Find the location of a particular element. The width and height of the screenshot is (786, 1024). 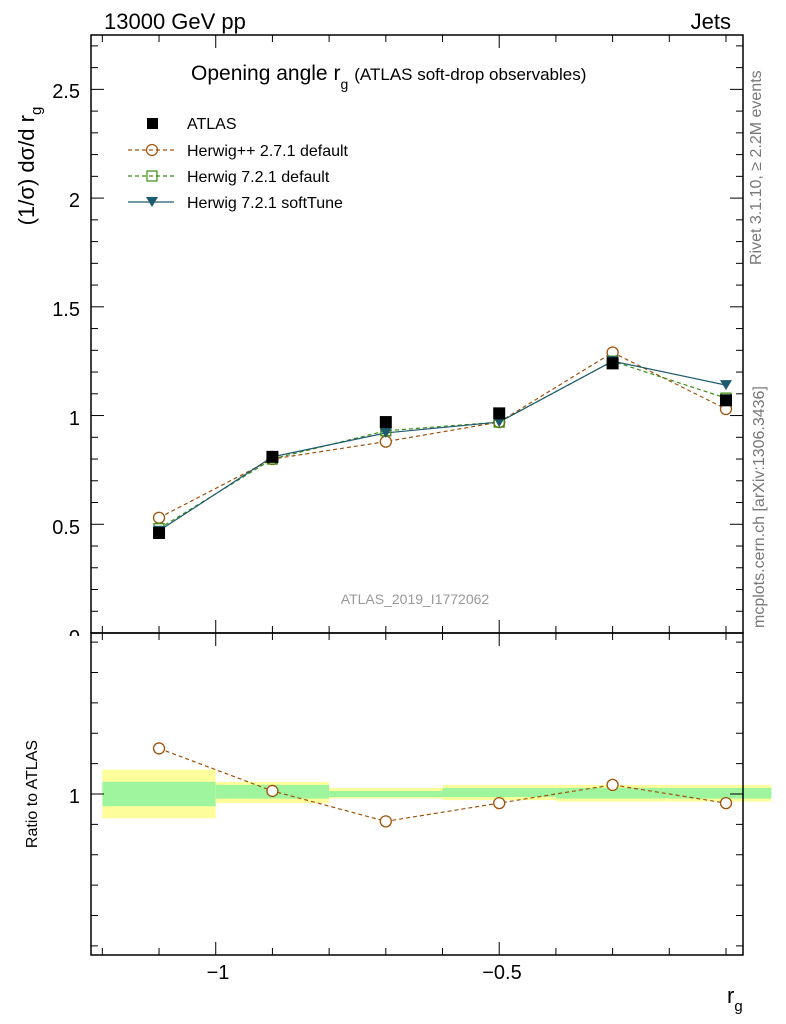

legend-label-atlas: ATLAS is located at coordinates (212, 124).